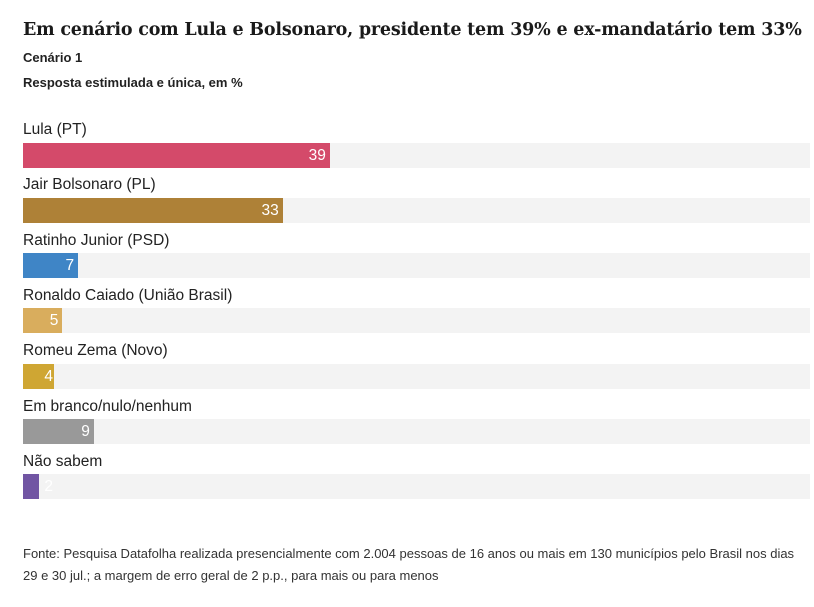  What do you see at coordinates (416, 431) in the screenshot?
I see `bar-track: 9` at bounding box center [416, 431].